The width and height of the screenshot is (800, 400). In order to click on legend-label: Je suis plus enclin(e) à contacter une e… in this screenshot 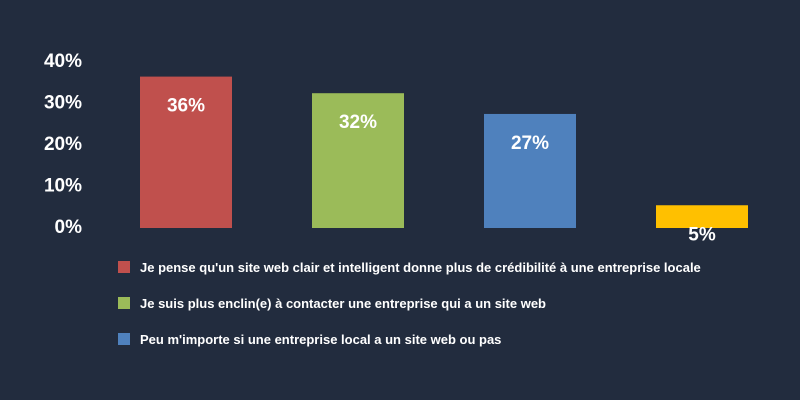, I will do `click(343, 303)`.